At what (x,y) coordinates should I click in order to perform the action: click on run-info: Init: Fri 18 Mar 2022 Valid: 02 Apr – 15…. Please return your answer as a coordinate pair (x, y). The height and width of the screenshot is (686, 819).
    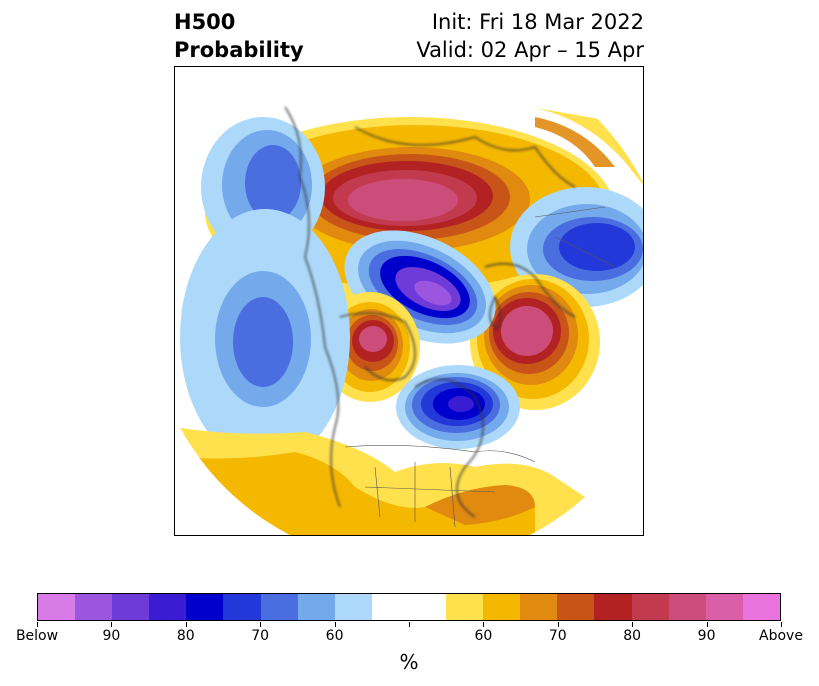
    Looking at the image, I should click on (530, 36).